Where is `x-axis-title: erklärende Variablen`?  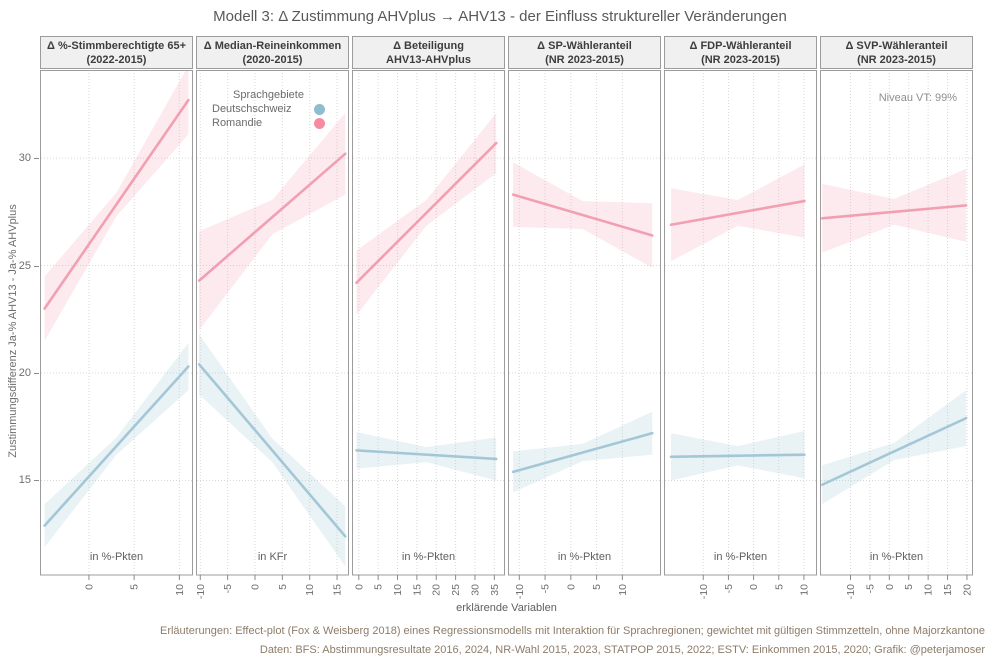
x-axis-title: erklärende Variablen is located at coordinates (506, 608).